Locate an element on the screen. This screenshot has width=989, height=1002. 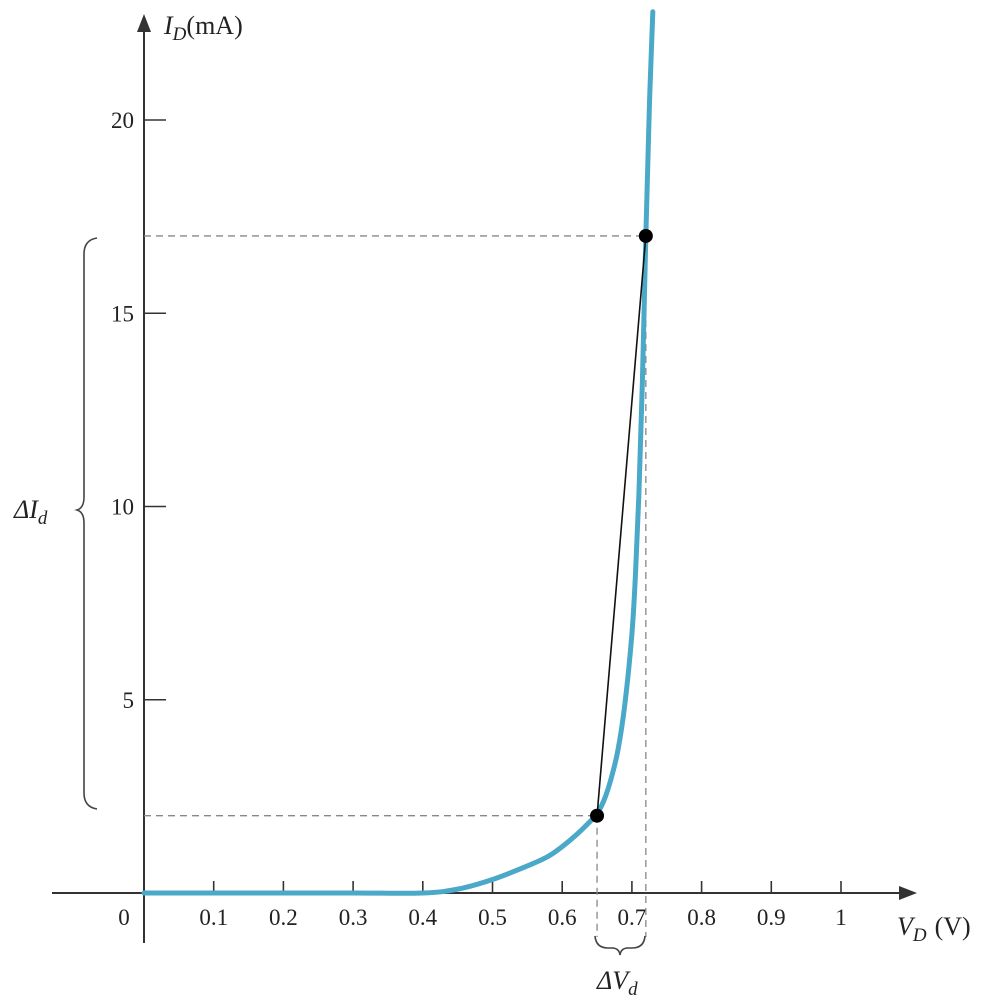
y-axis-title: ID(mA) is located at coordinates (203, 28).